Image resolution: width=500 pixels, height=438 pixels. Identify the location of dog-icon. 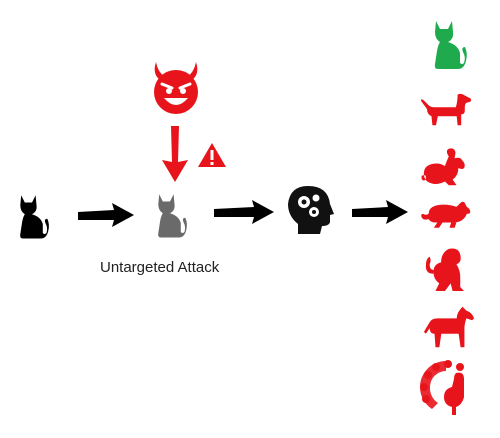
(446, 109).